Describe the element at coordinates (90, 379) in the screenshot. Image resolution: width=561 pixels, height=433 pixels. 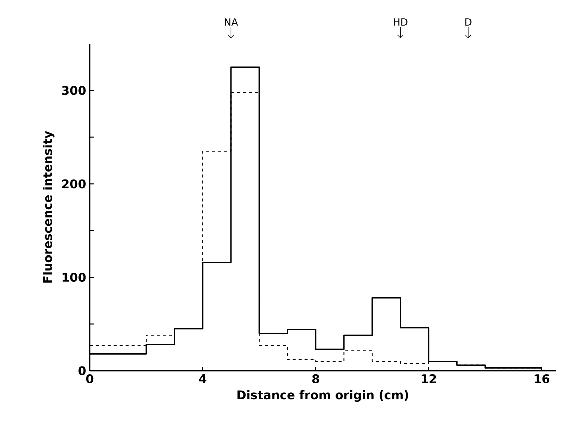
I see `x-tick-label: 0` at that location.